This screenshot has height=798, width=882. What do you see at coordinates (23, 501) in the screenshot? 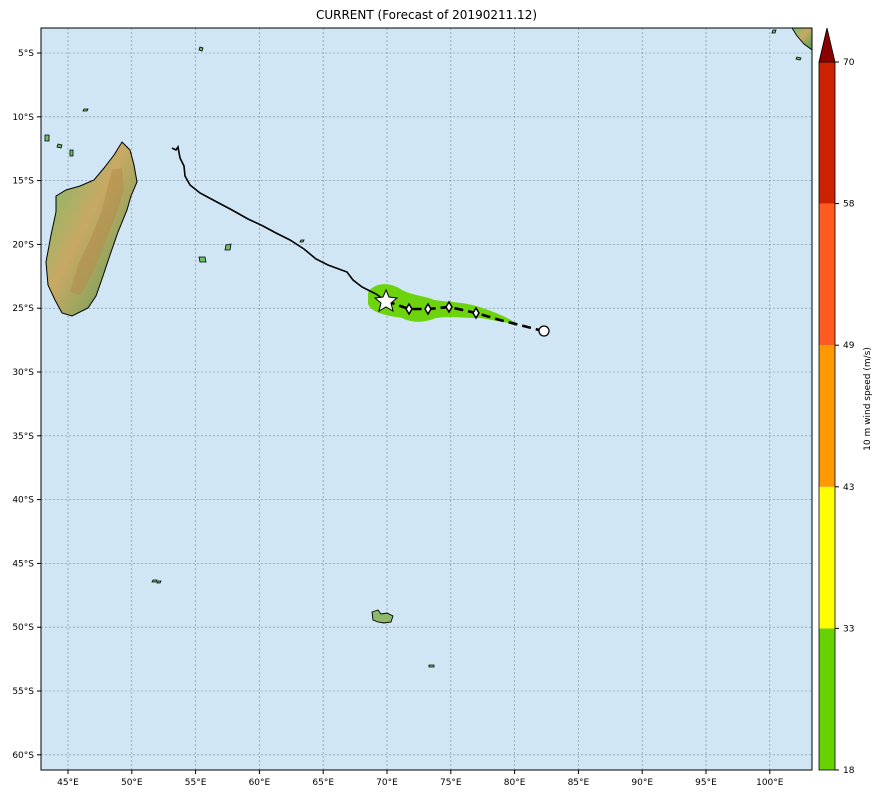
I see `lat-tick-label: 40°S` at bounding box center [23, 501].